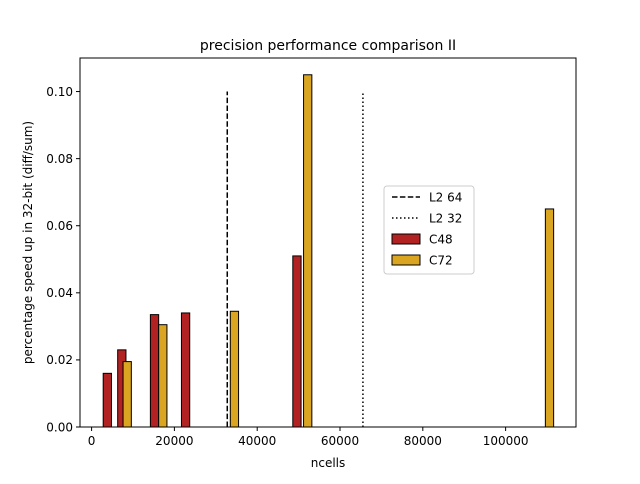  What do you see at coordinates (423, 441) in the screenshot?
I see `x-tick-label: 80000` at bounding box center [423, 441].